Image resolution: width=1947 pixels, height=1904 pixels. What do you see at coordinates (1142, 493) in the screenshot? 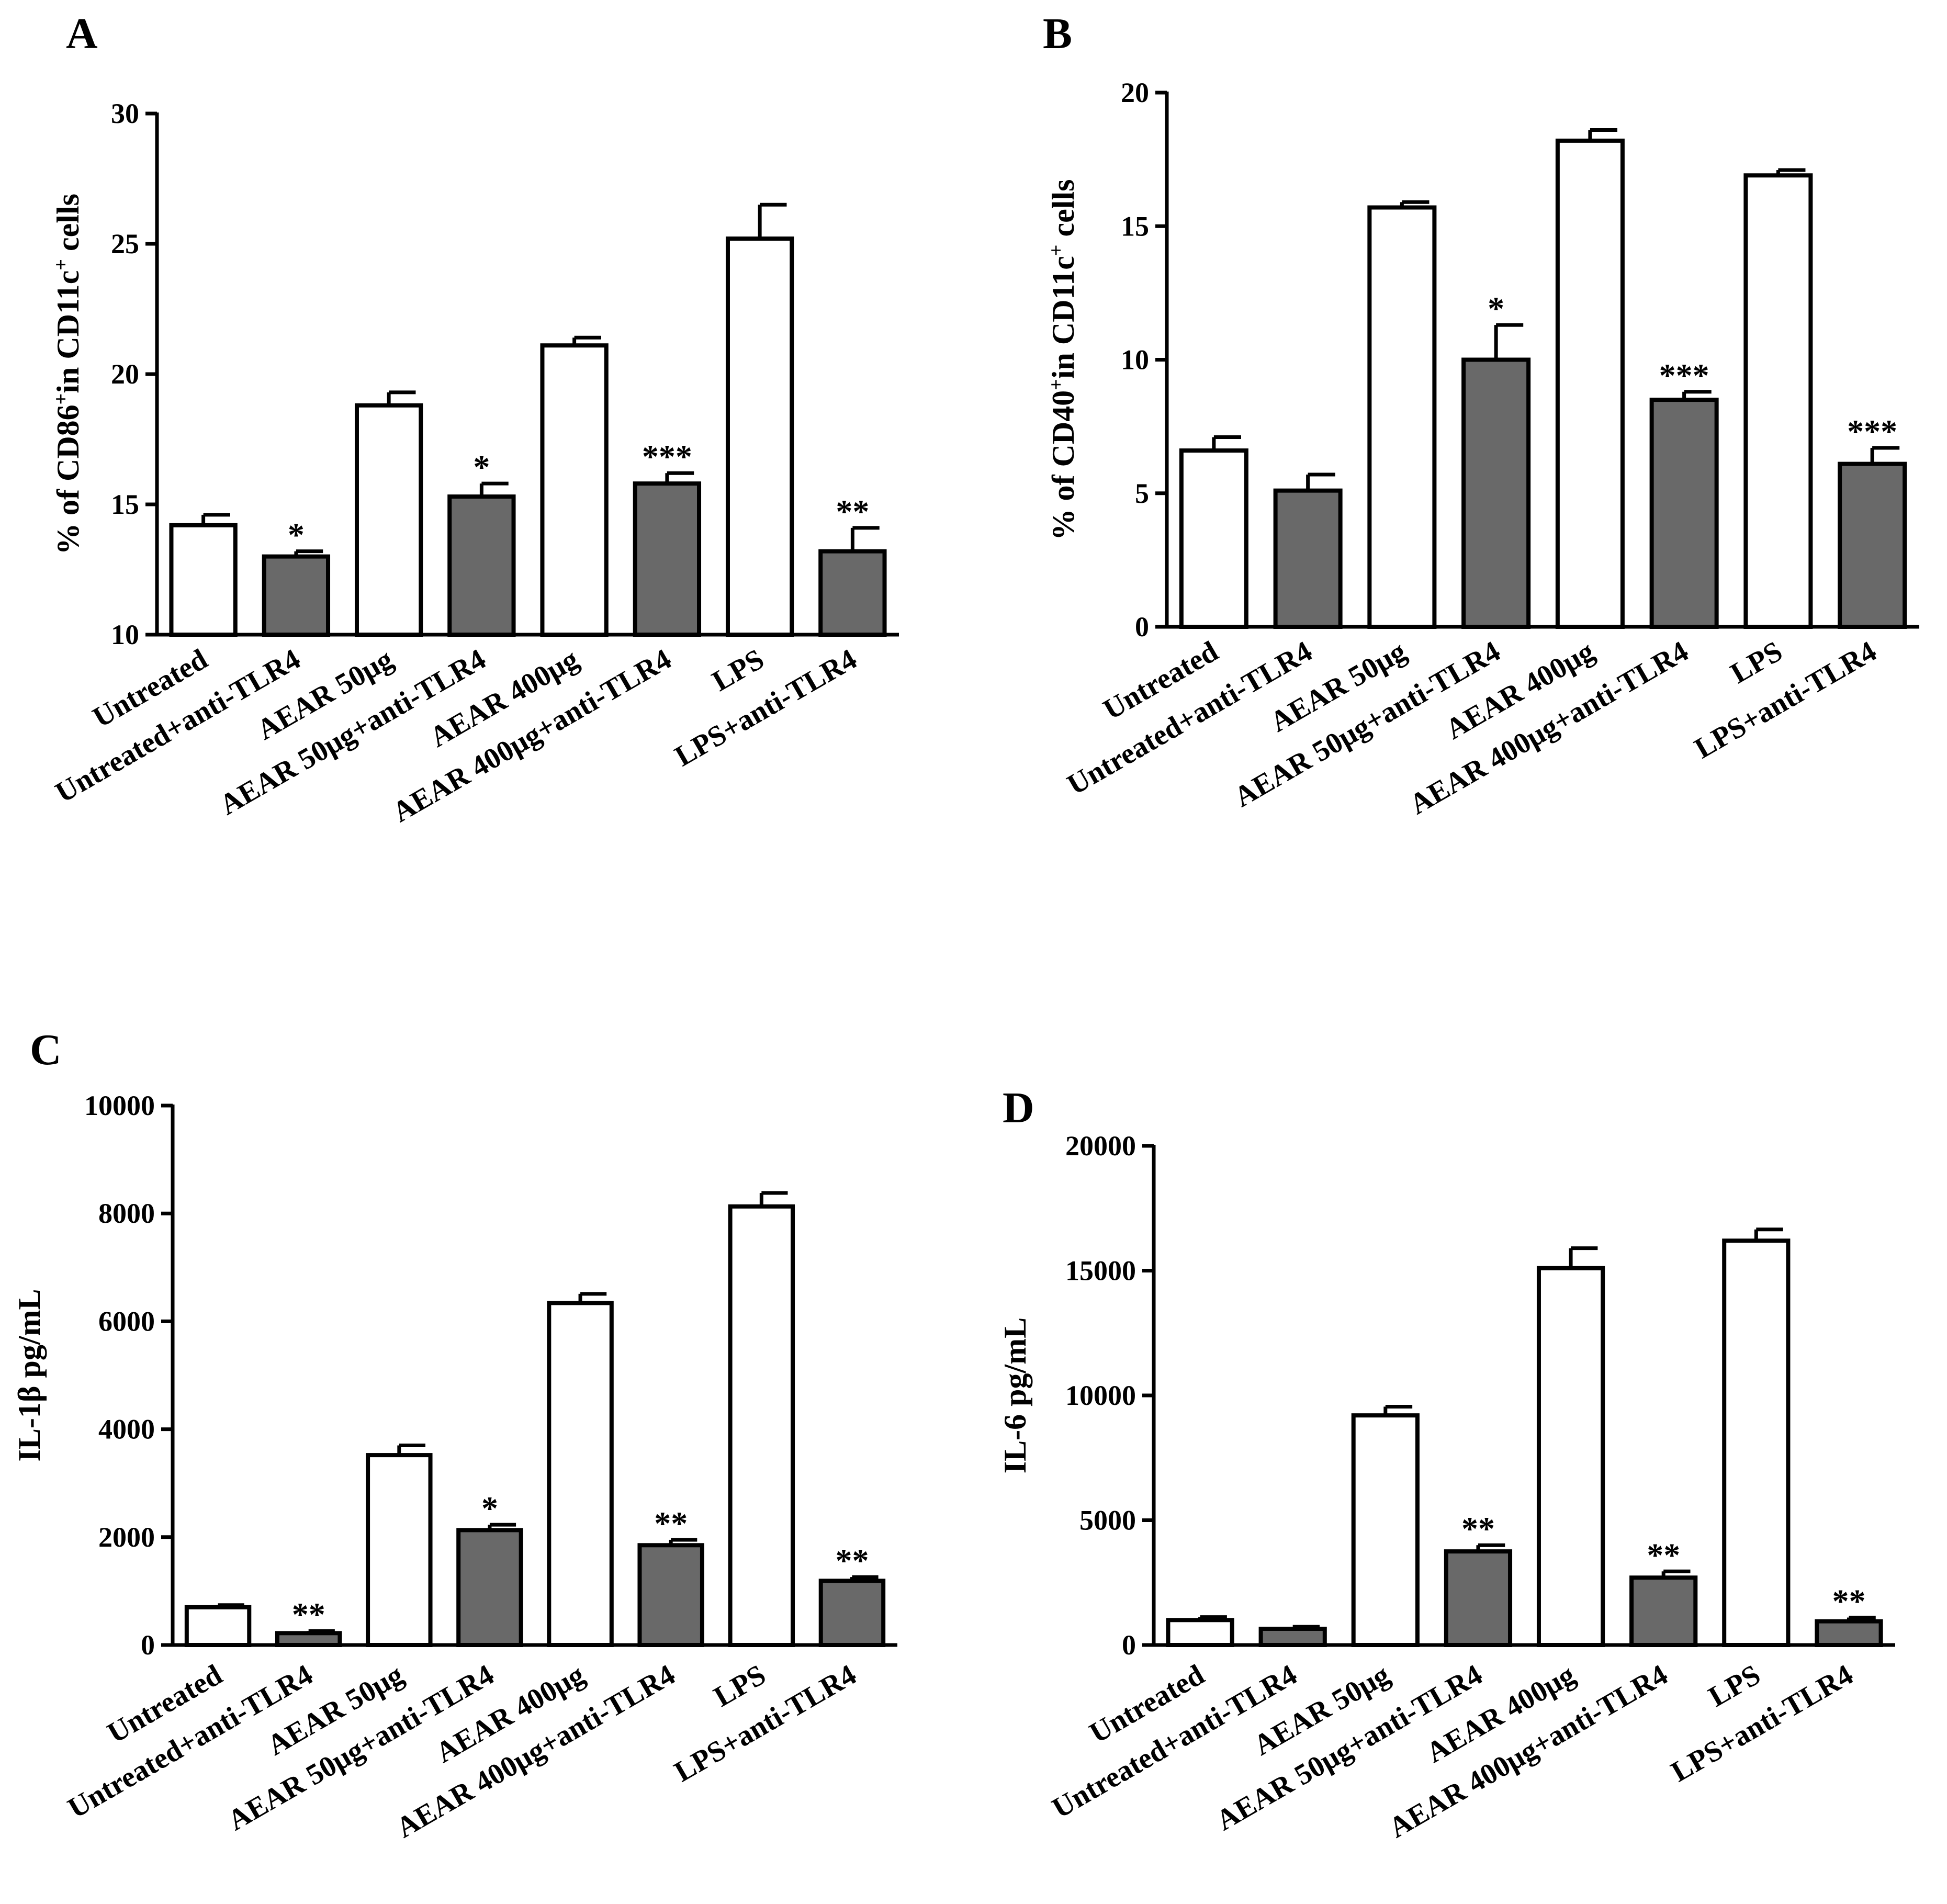
I see `y-tick-label: 5` at bounding box center [1142, 493].